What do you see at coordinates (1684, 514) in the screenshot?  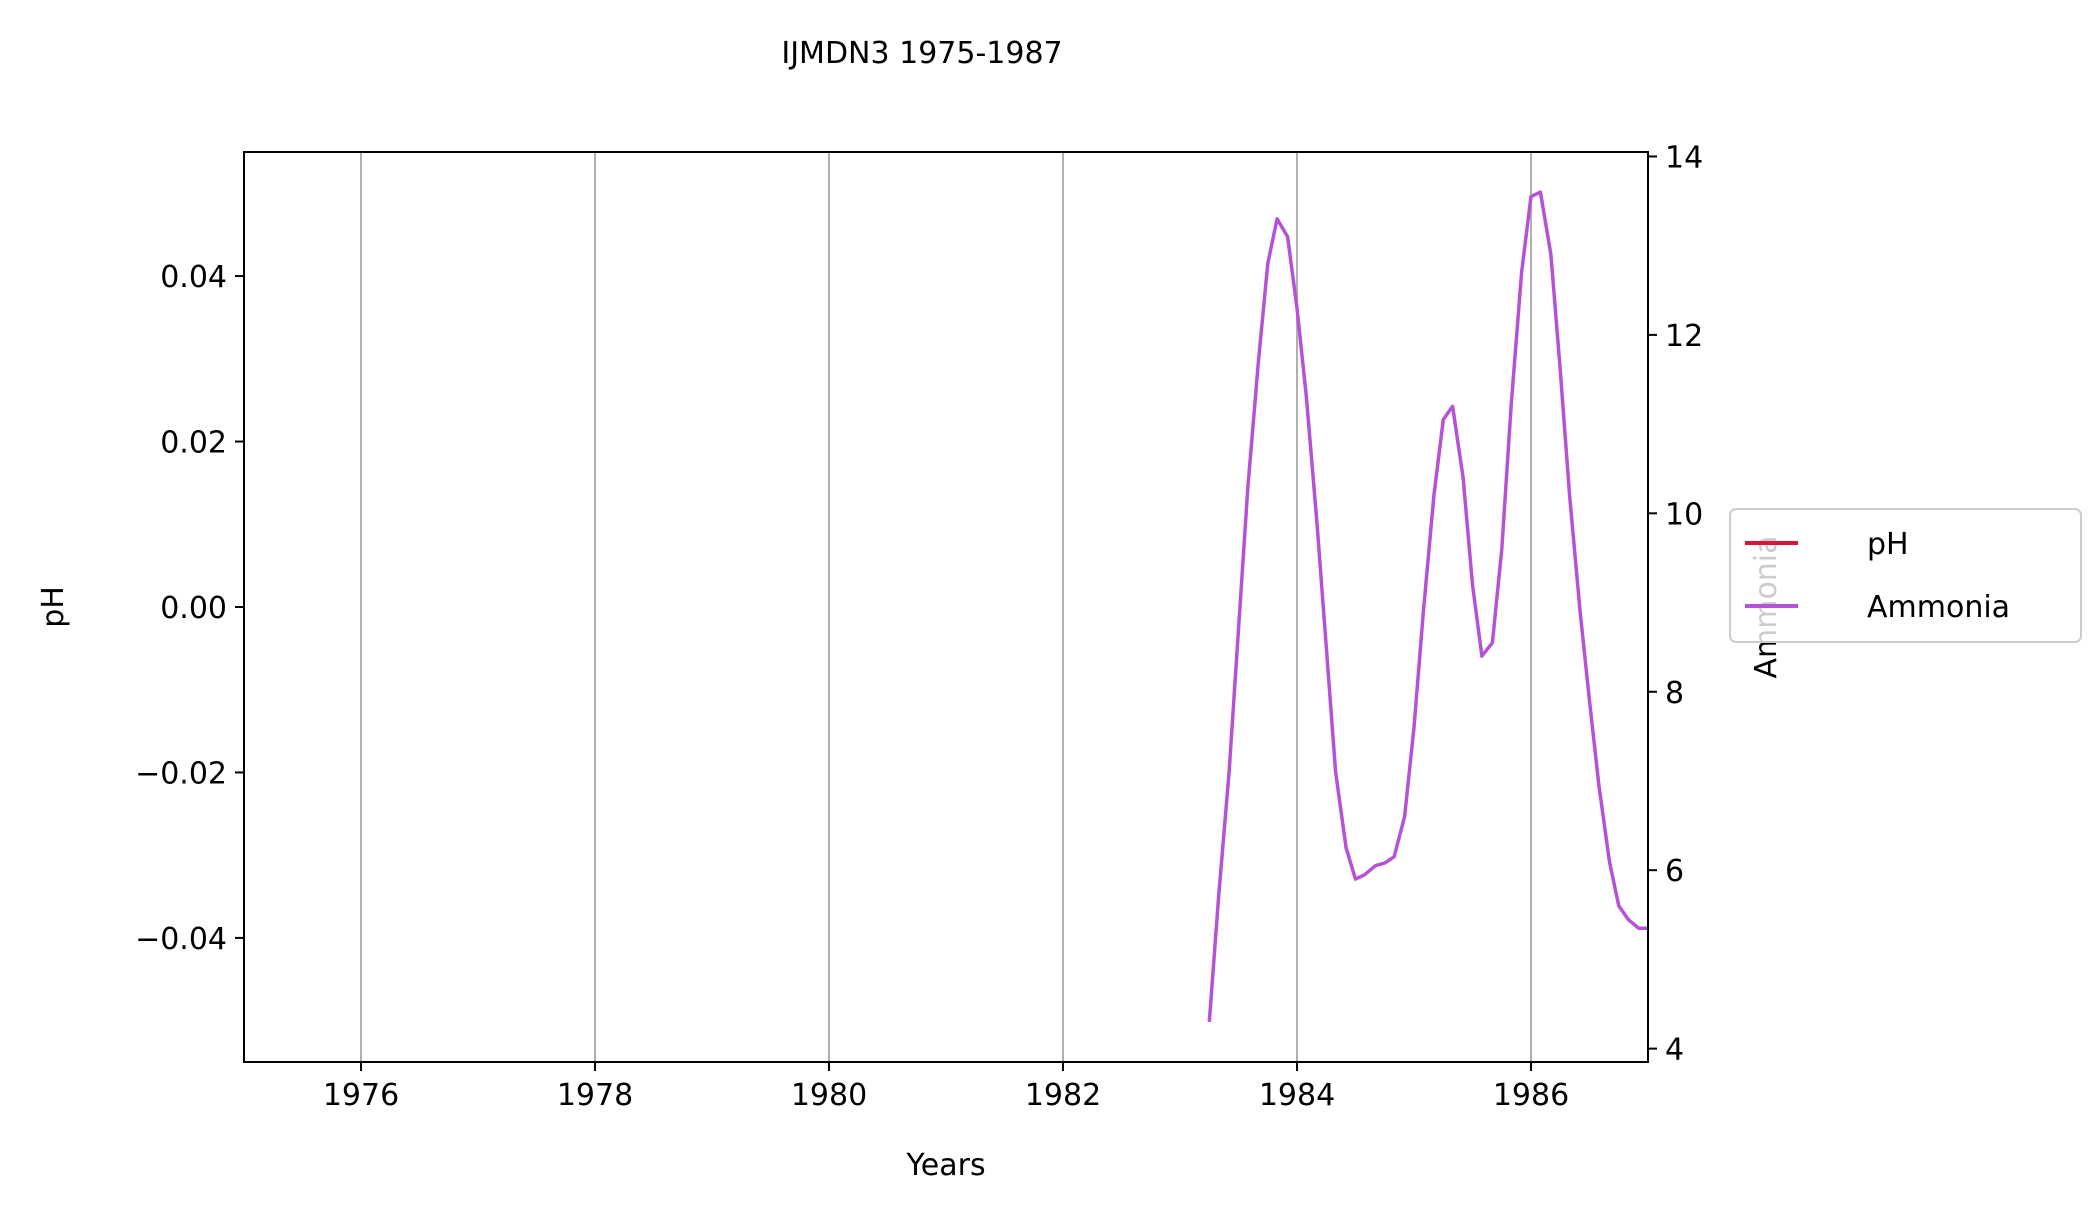 I see `y2-tick-label: 10` at bounding box center [1684, 514].